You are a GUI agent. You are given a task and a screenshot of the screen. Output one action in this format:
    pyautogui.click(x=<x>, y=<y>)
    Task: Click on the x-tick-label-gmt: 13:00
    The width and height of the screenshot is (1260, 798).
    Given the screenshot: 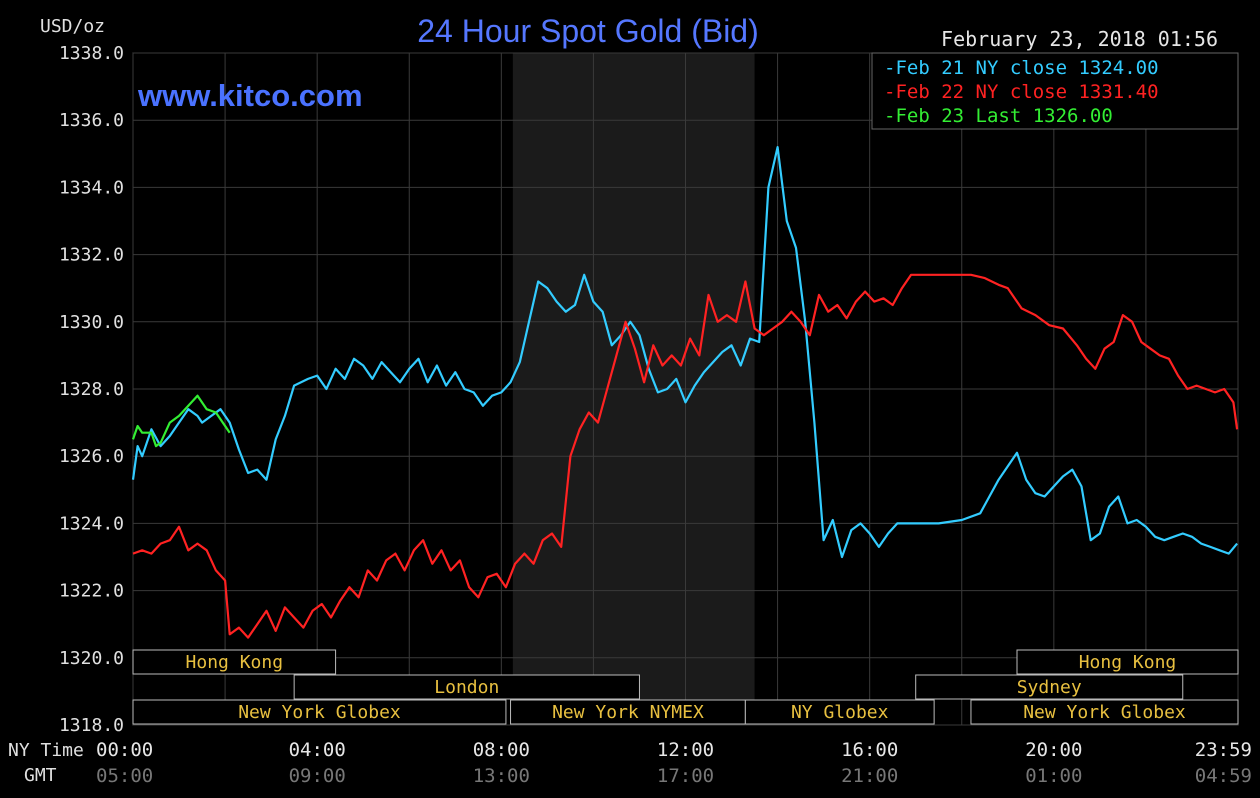 What is the action you would take?
    pyautogui.click(x=501, y=776)
    